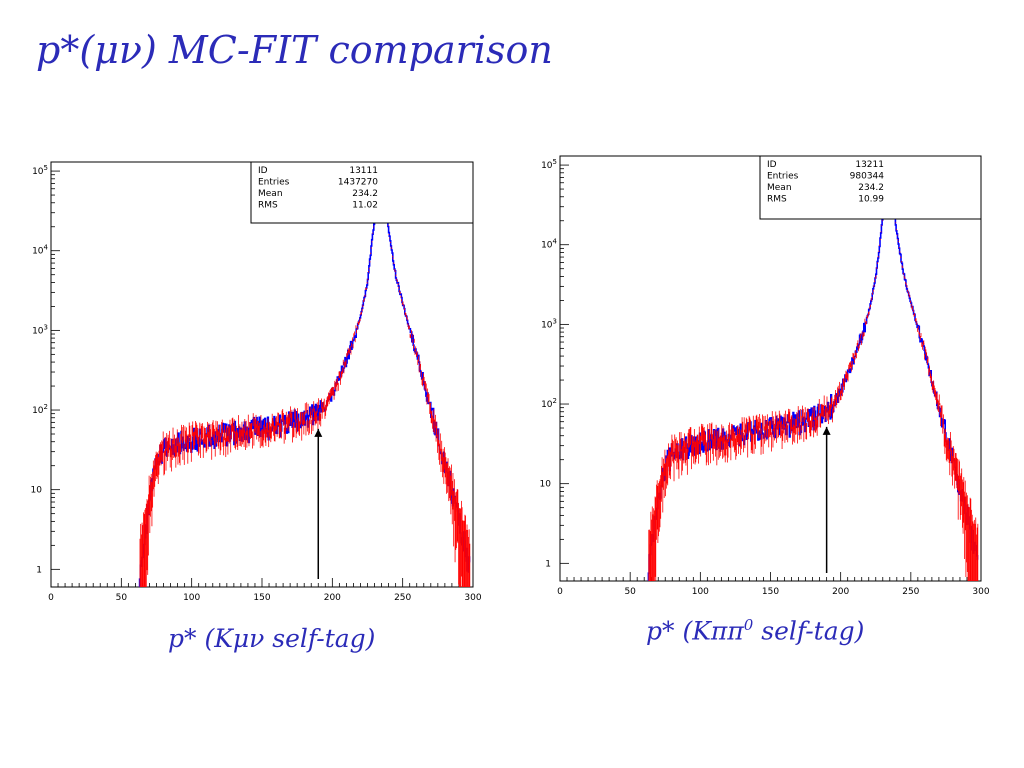  I want to click on caption-kmunu-text: p* (Kμν self-tag), so click(272, 638).